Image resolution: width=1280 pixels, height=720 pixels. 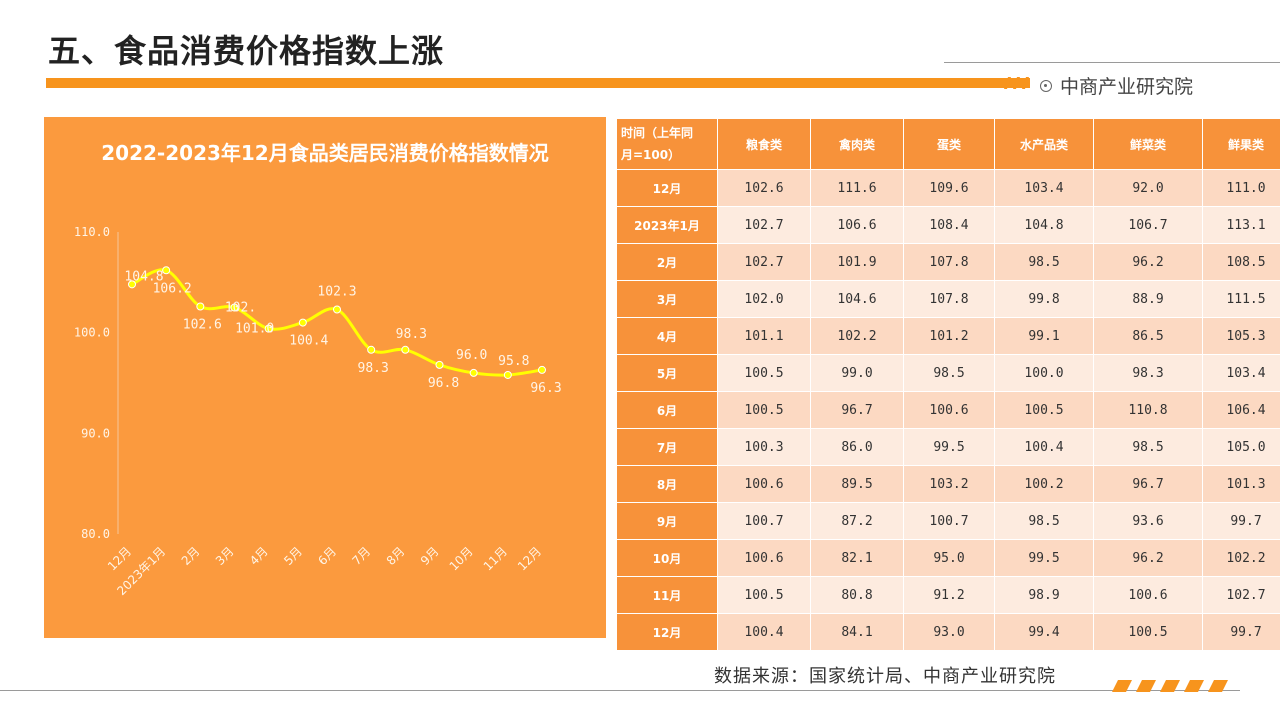 What do you see at coordinates (362, 556) in the screenshot?
I see `x-tick-label: 7月` at bounding box center [362, 556].